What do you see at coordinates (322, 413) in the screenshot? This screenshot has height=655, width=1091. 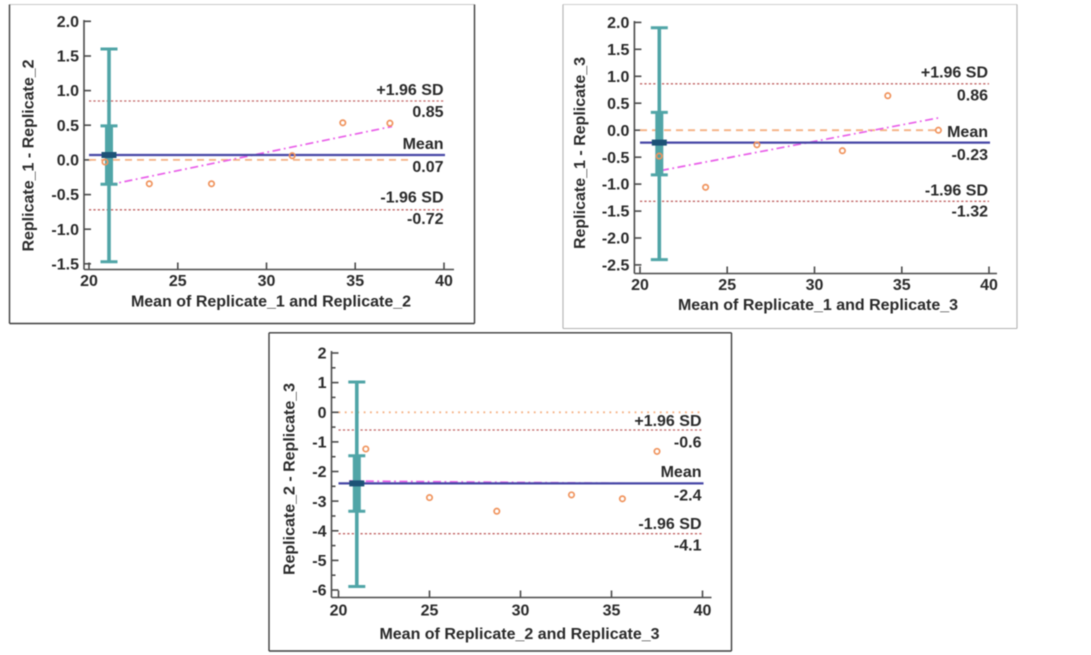 I see `svg-text: 0` at bounding box center [322, 413].